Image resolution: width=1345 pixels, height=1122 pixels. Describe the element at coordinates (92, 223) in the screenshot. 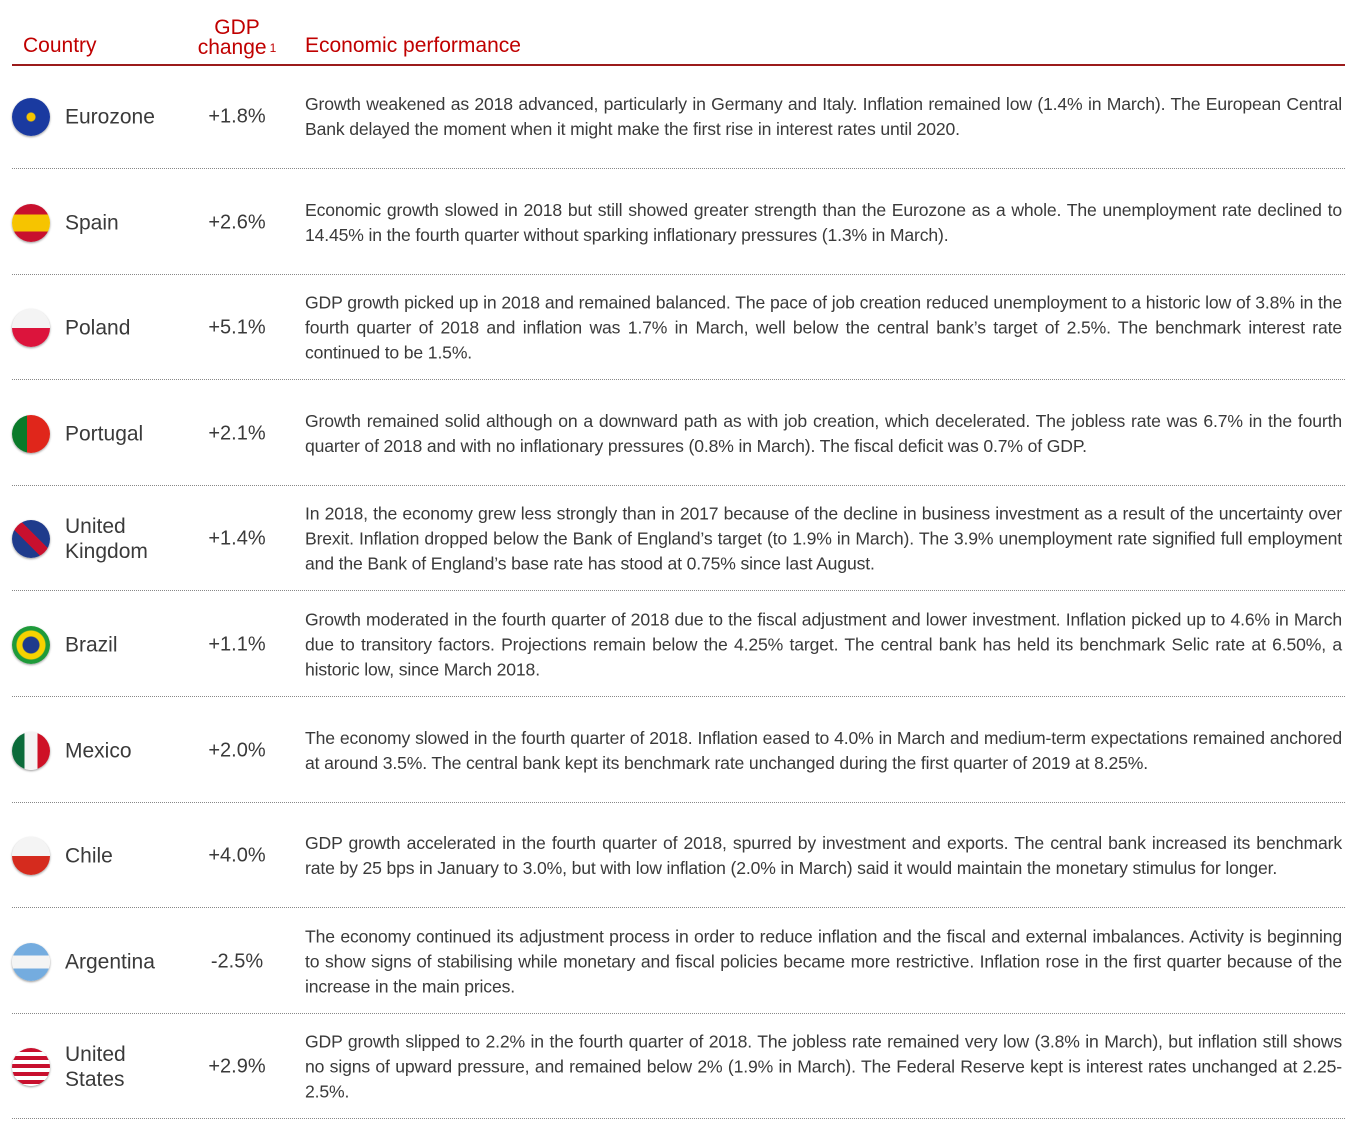

I see `country: Spain` at that location.